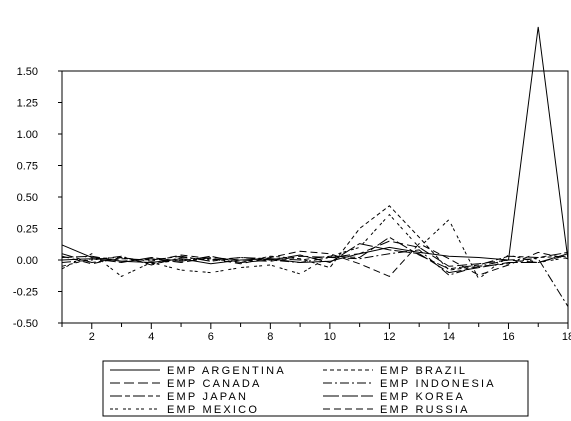 This screenshot has height=421, width=571. What do you see at coordinates (27, 198) in the screenshot?
I see `y-tick-label: 0.50` at bounding box center [27, 198].